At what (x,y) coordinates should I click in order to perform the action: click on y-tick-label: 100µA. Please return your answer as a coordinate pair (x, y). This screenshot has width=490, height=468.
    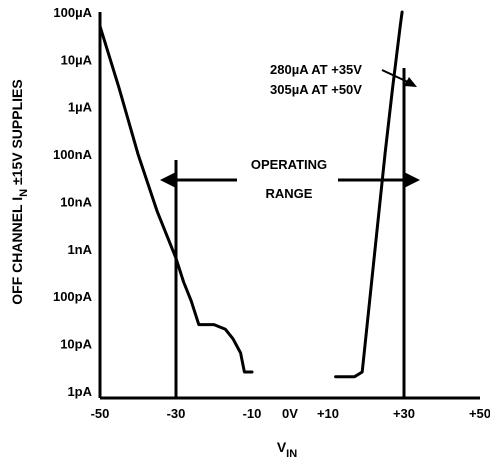
    Looking at the image, I should click on (72, 12).